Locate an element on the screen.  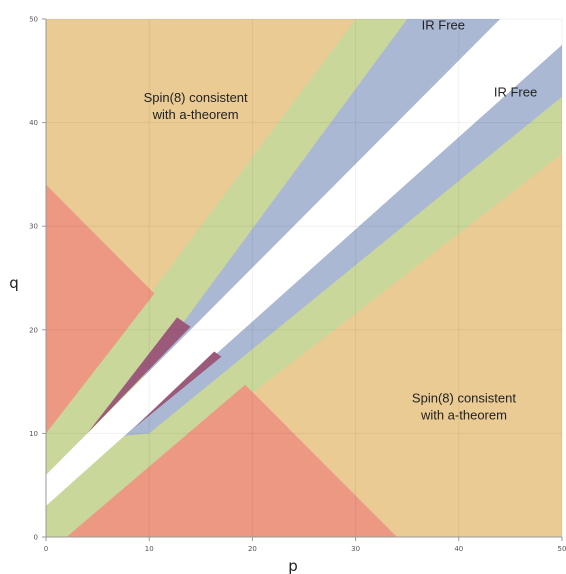
x-tick-label: 20 is located at coordinates (252, 549).